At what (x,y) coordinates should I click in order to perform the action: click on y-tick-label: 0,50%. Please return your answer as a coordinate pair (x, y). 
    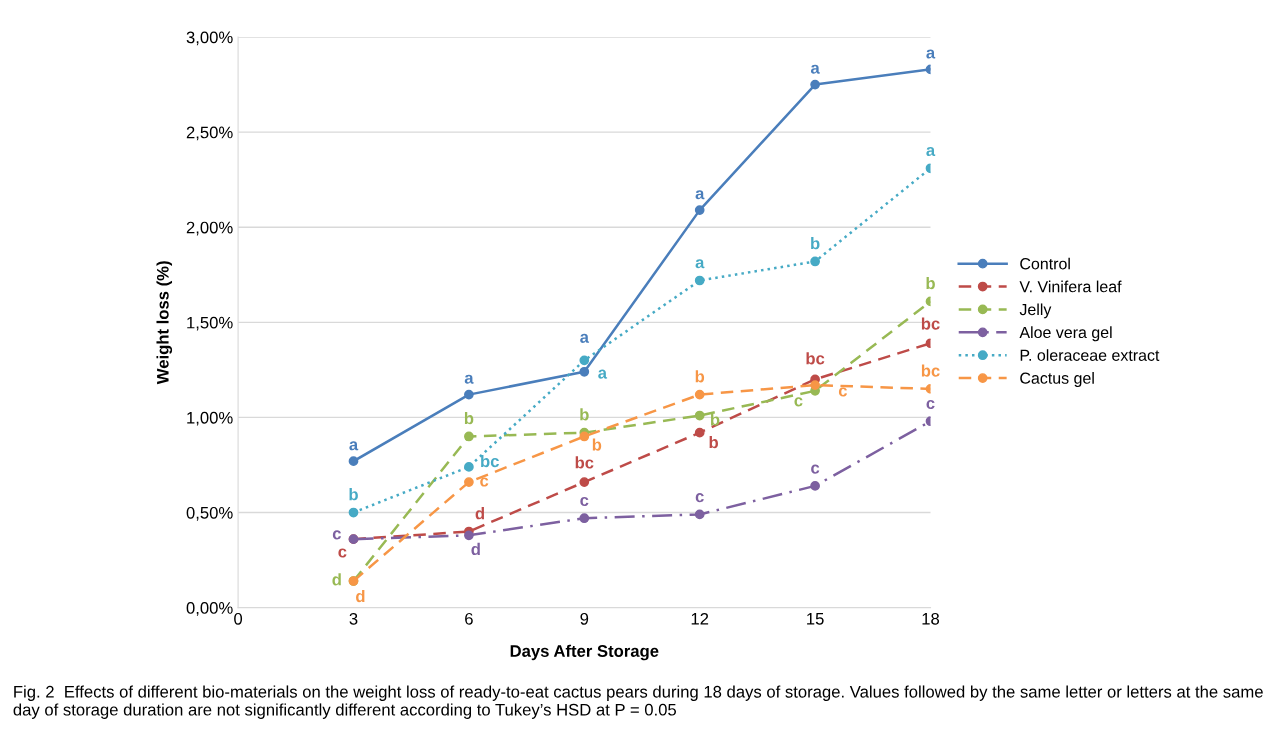
    Looking at the image, I should click on (209, 513).